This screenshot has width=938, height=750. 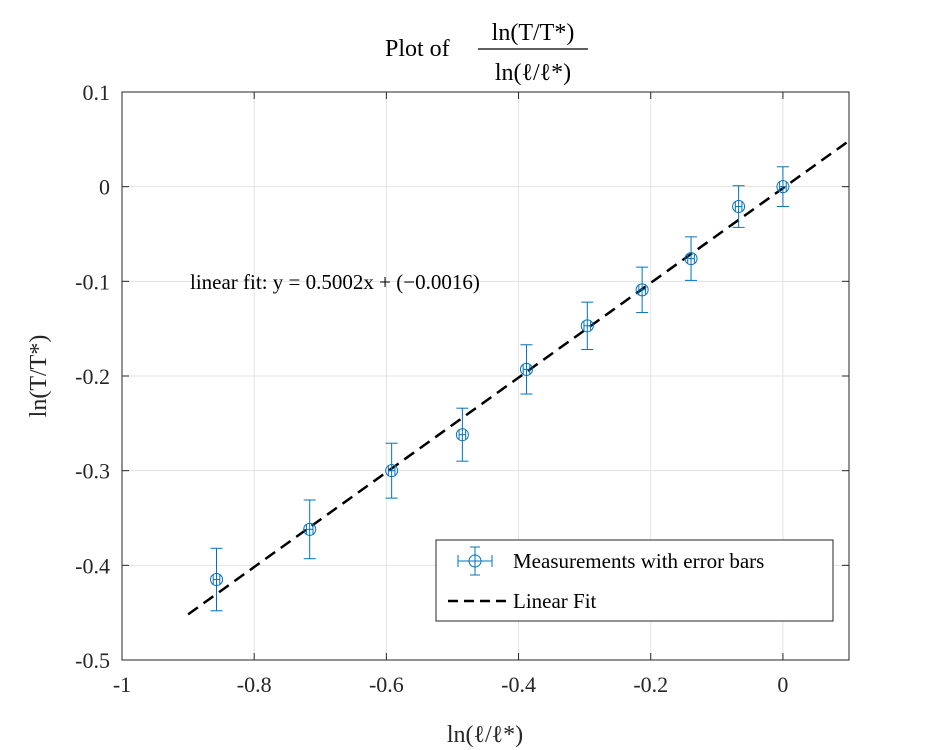 I want to click on x-tick-label: -0.4, so click(x=518, y=684).